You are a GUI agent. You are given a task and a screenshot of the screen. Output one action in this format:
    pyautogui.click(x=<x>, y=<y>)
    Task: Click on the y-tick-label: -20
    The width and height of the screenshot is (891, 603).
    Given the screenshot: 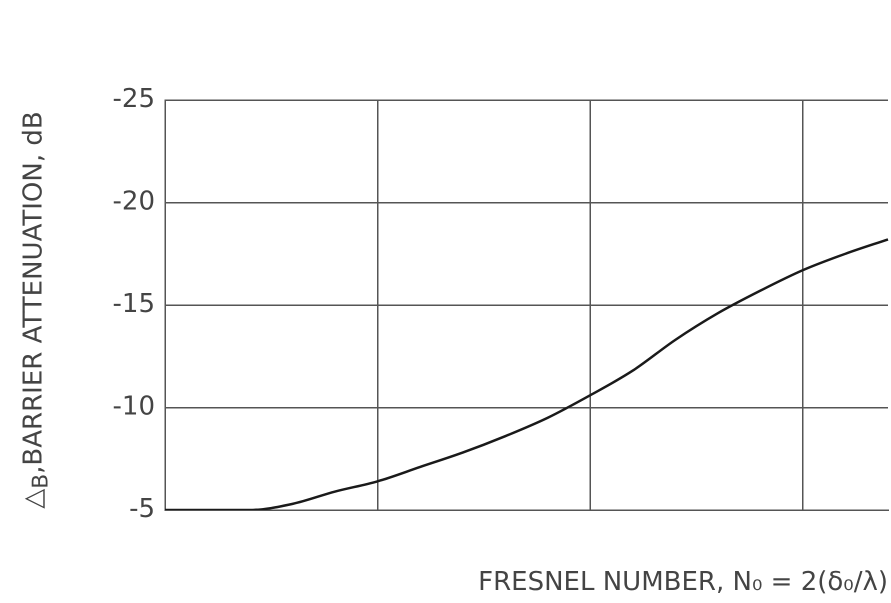 What is the action you would take?
    pyautogui.click(x=133, y=201)
    